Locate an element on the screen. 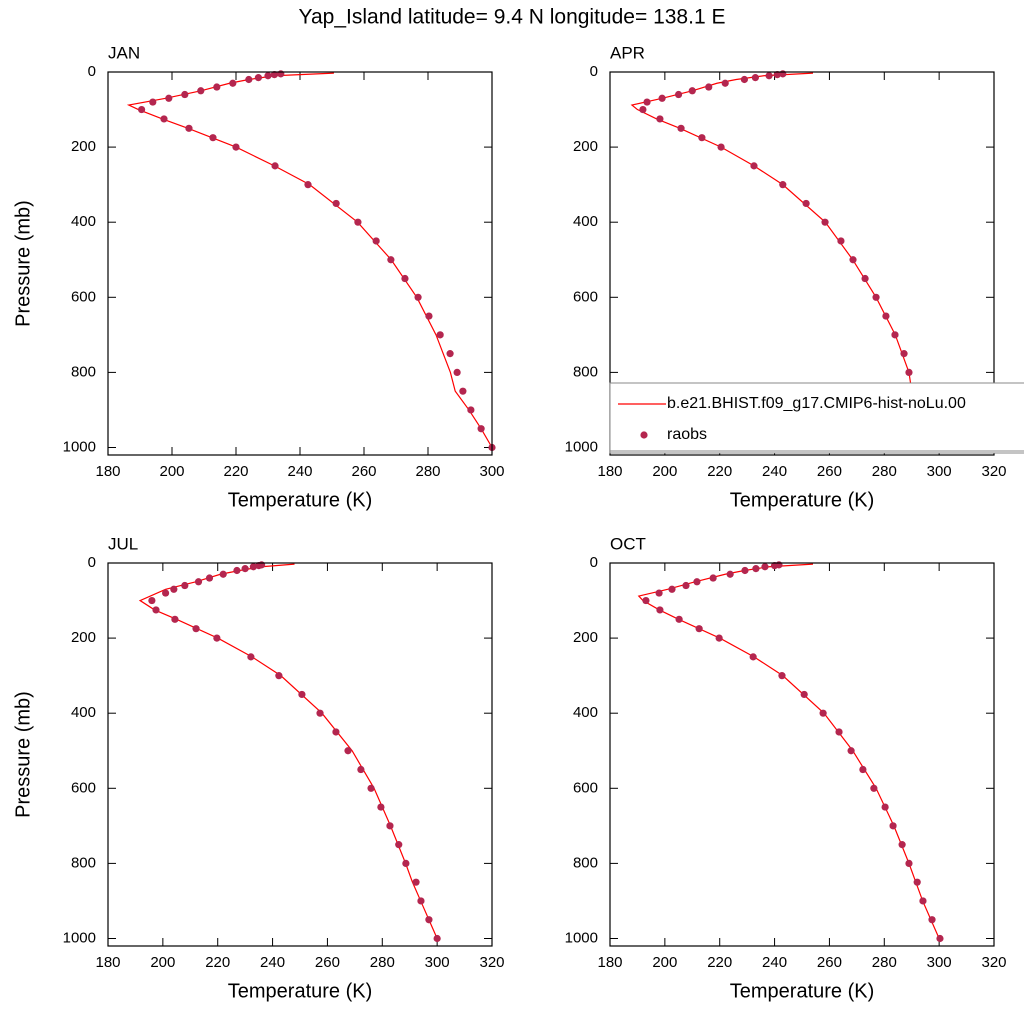  model-line is located at coordinates (788, 751).